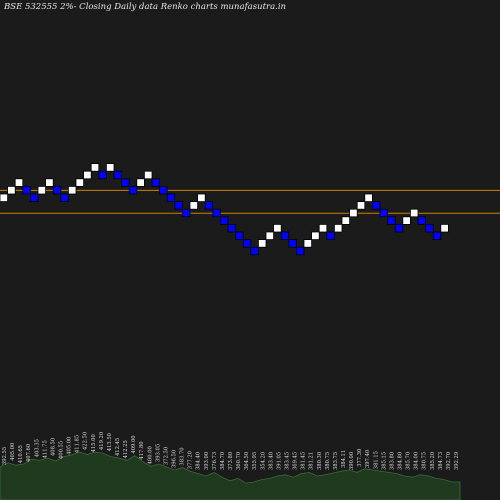  What do you see at coordinates (336, 461) in the screenshot?
I see `price-label: 383.75` at bounding box center [336, 461].